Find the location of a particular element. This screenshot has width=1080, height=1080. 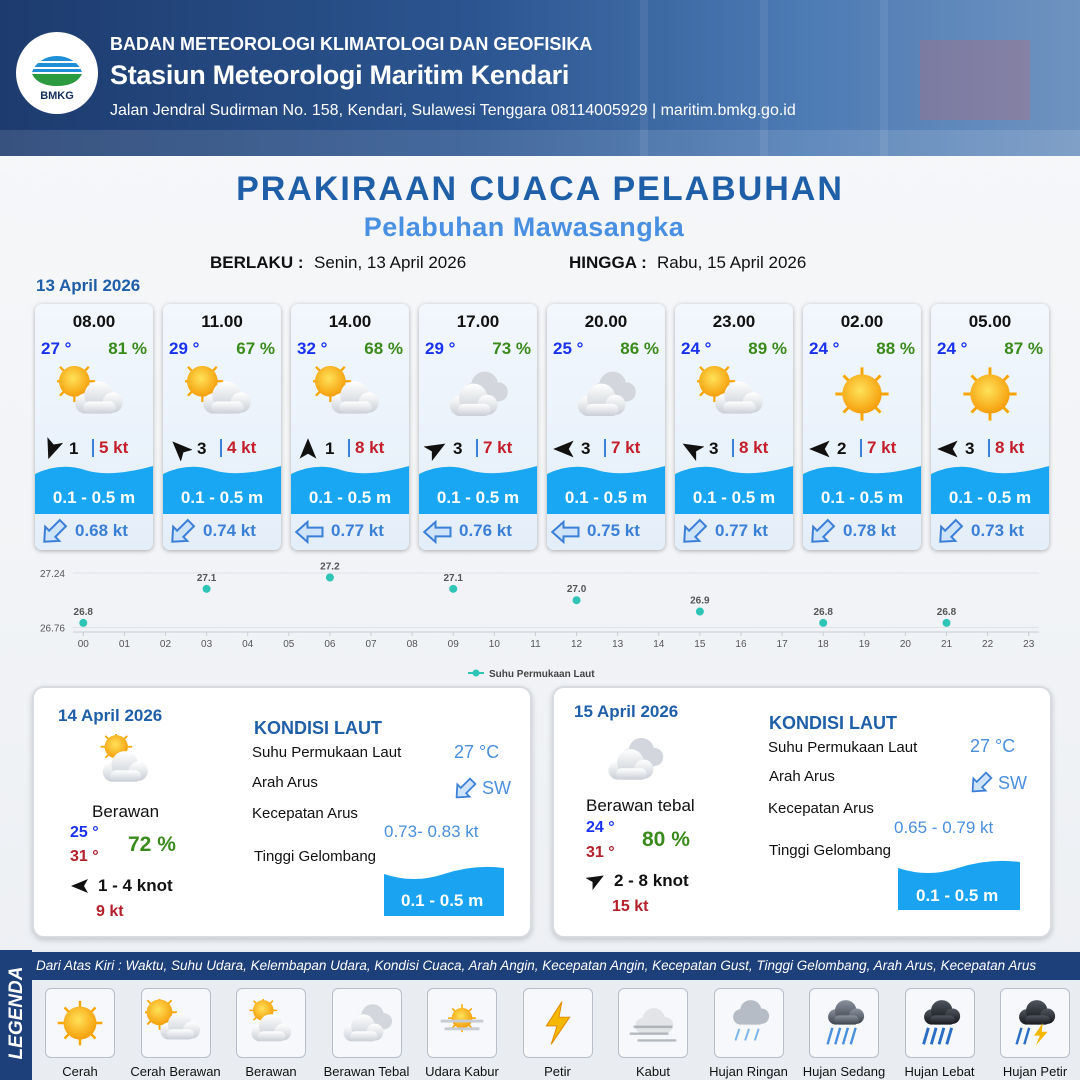

humidity: 87 % is located at coordinates (1023, 348).